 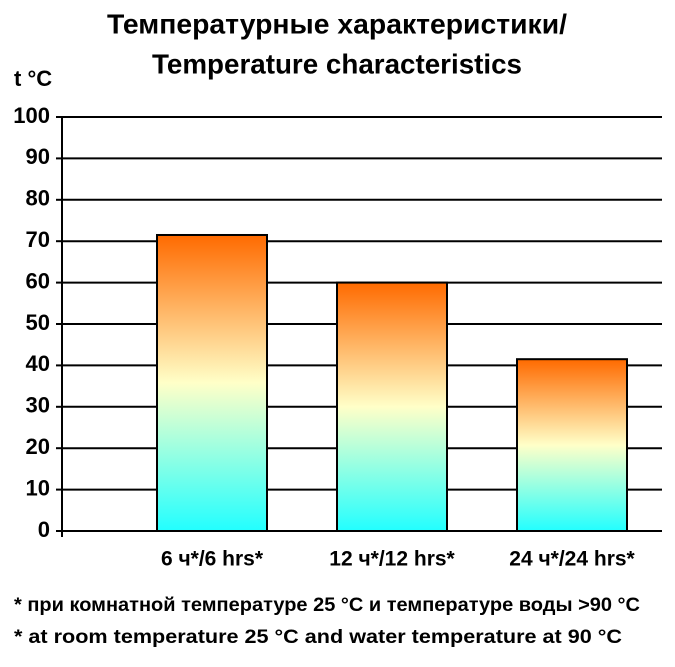 I want to click on y-tick-label: 20, so click(x=38, y=446).